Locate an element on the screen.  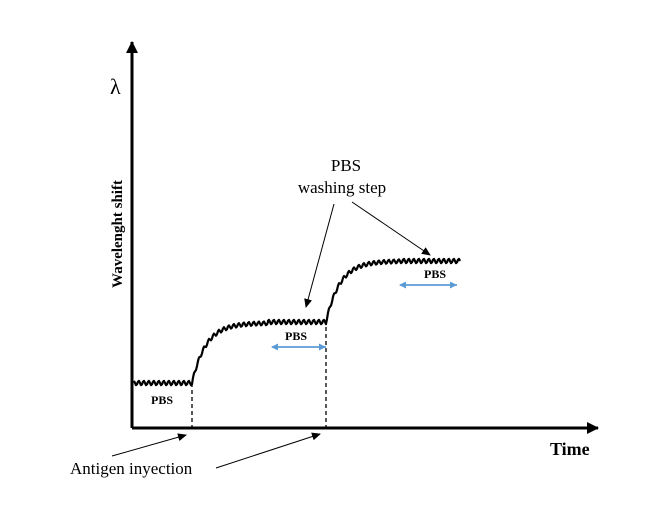
x-axis-label: Time is located at coordinates (570, 449).